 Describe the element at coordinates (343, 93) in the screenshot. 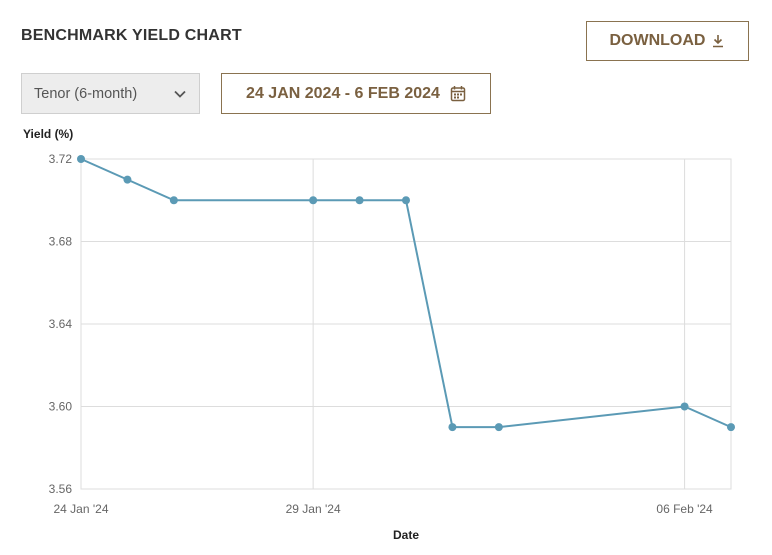

I see `date-range-label: 24 JAN 2024 - 6 FEB 2024` at that location.